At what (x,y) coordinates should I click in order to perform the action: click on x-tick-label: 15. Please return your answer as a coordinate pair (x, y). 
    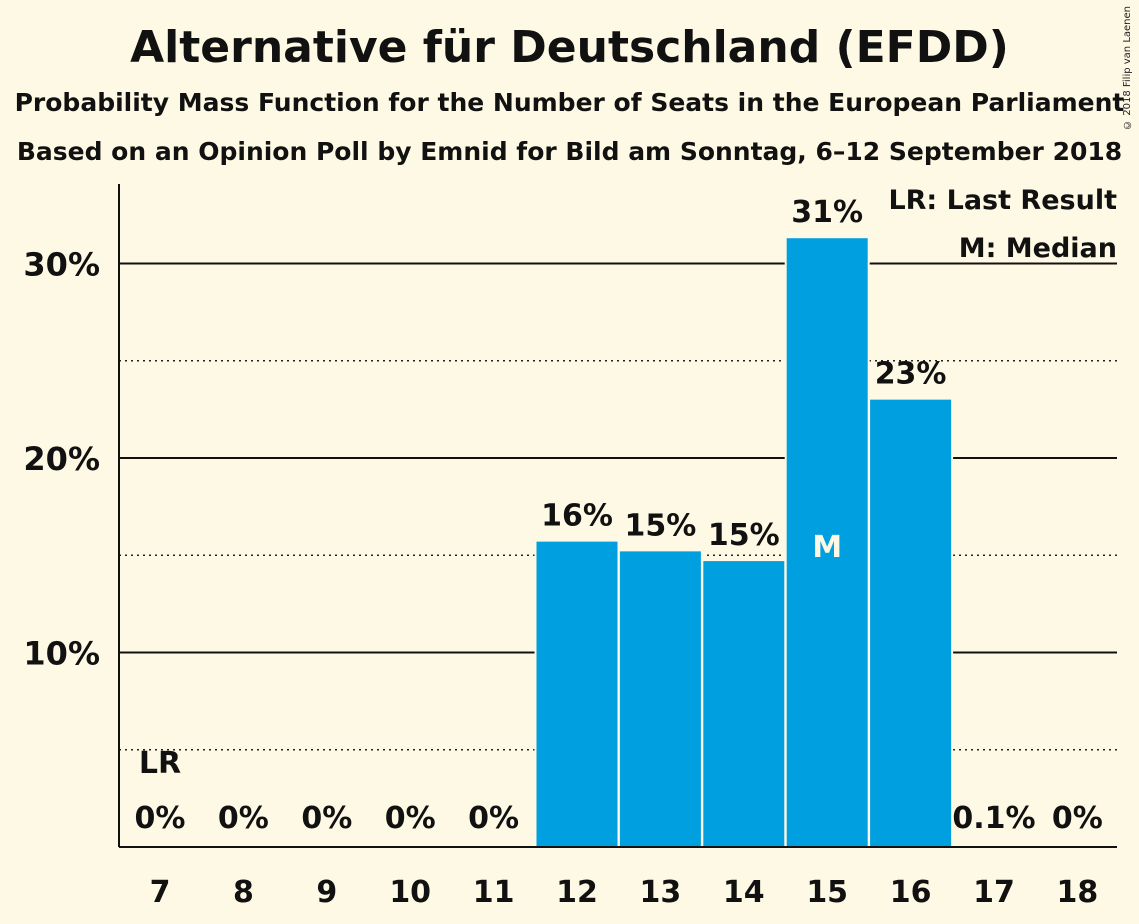
    Looking at the image, I should click on (827, 892).